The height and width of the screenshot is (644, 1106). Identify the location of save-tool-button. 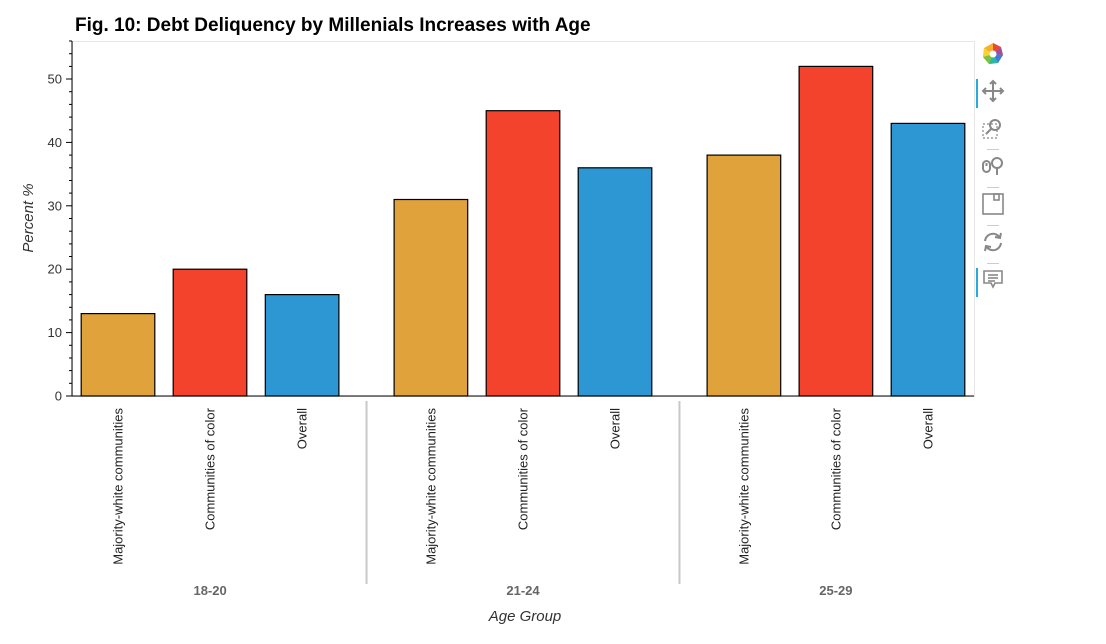
(993, 206).